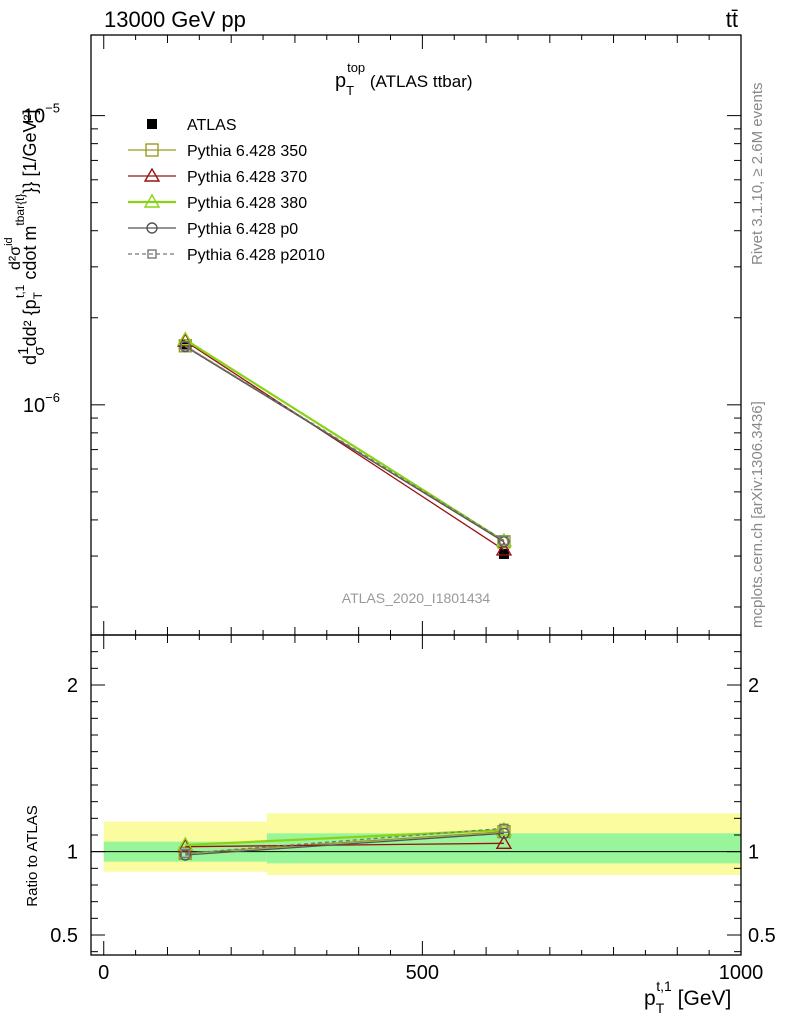  I want to click on ratio-tick-label-left: 1, so click(72, 853).